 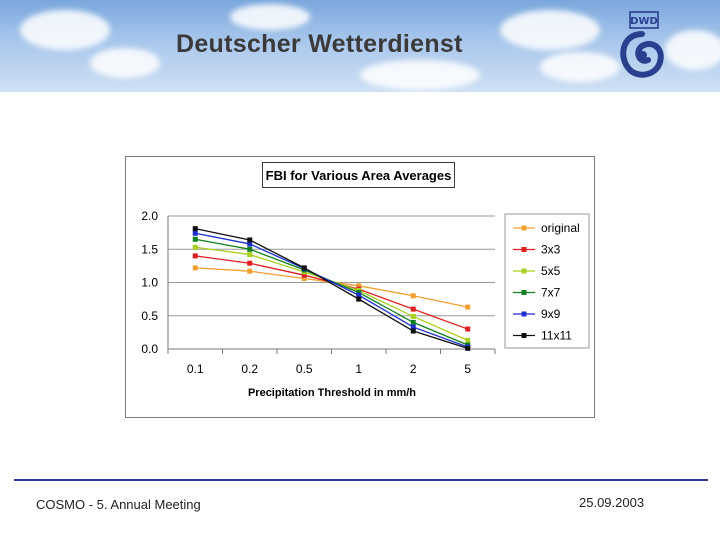 What do you see at coordinates (642, 44) in the screenshot?
I see `dwd-logo: DWD` at bounding box center [642, 44].